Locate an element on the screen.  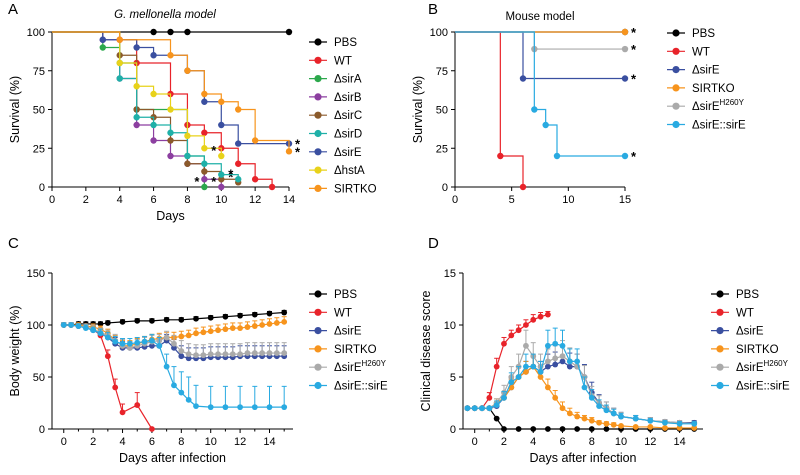
panel-label: C is located at coordinates (13, 243).